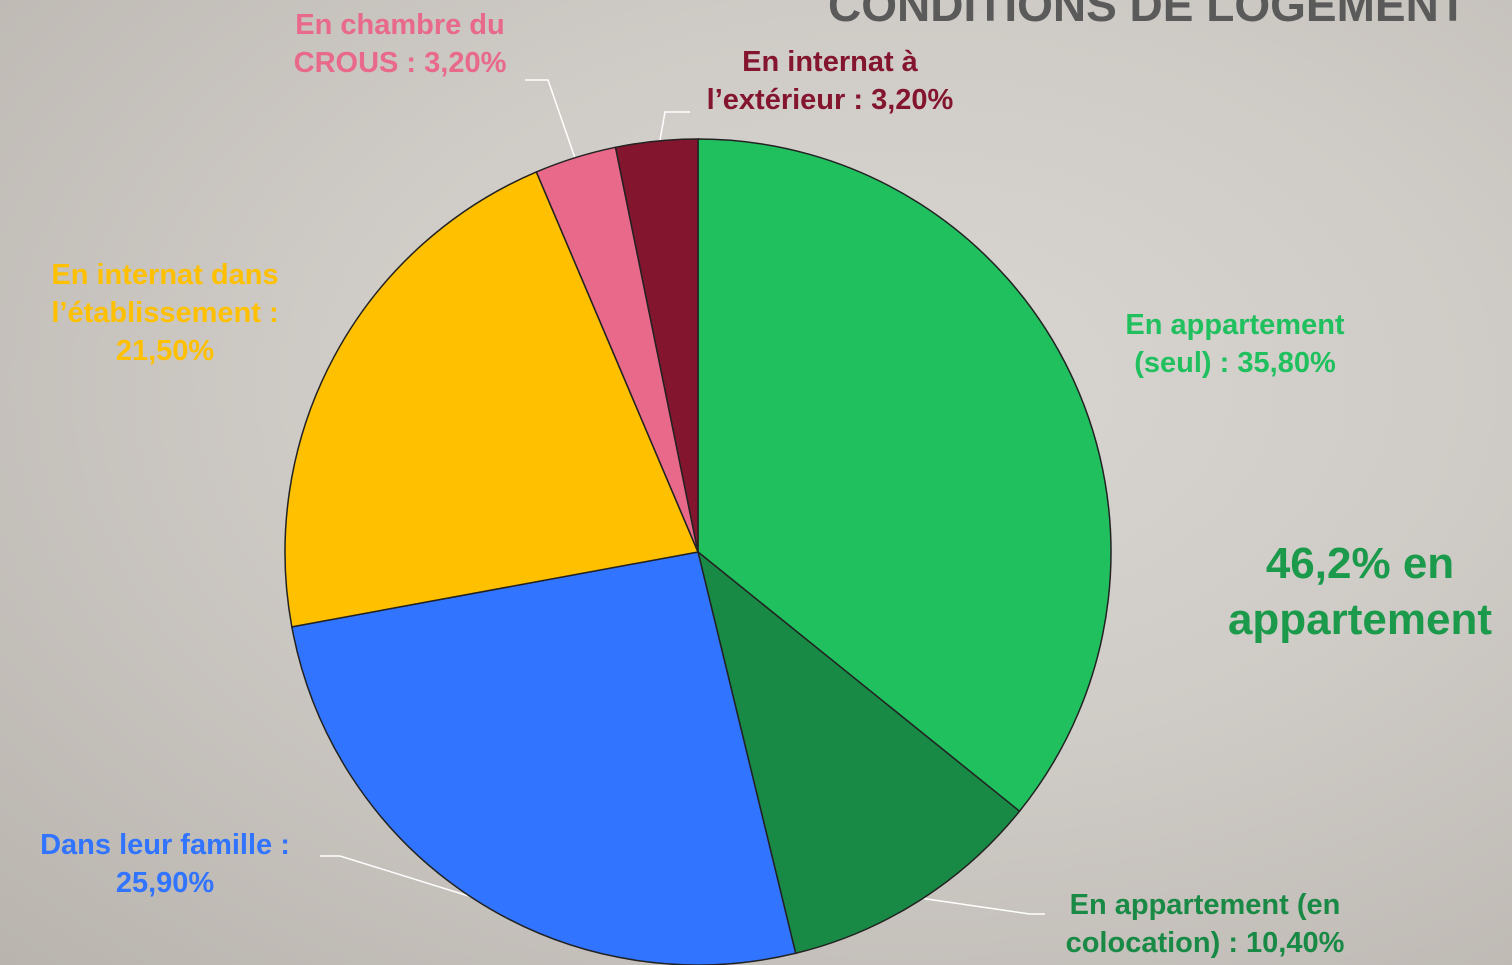 The height and width of the screenshot is (965, 1512). I want to click on slice-label: En internat à l’extérieur : 3,20%, so click(830, 81).